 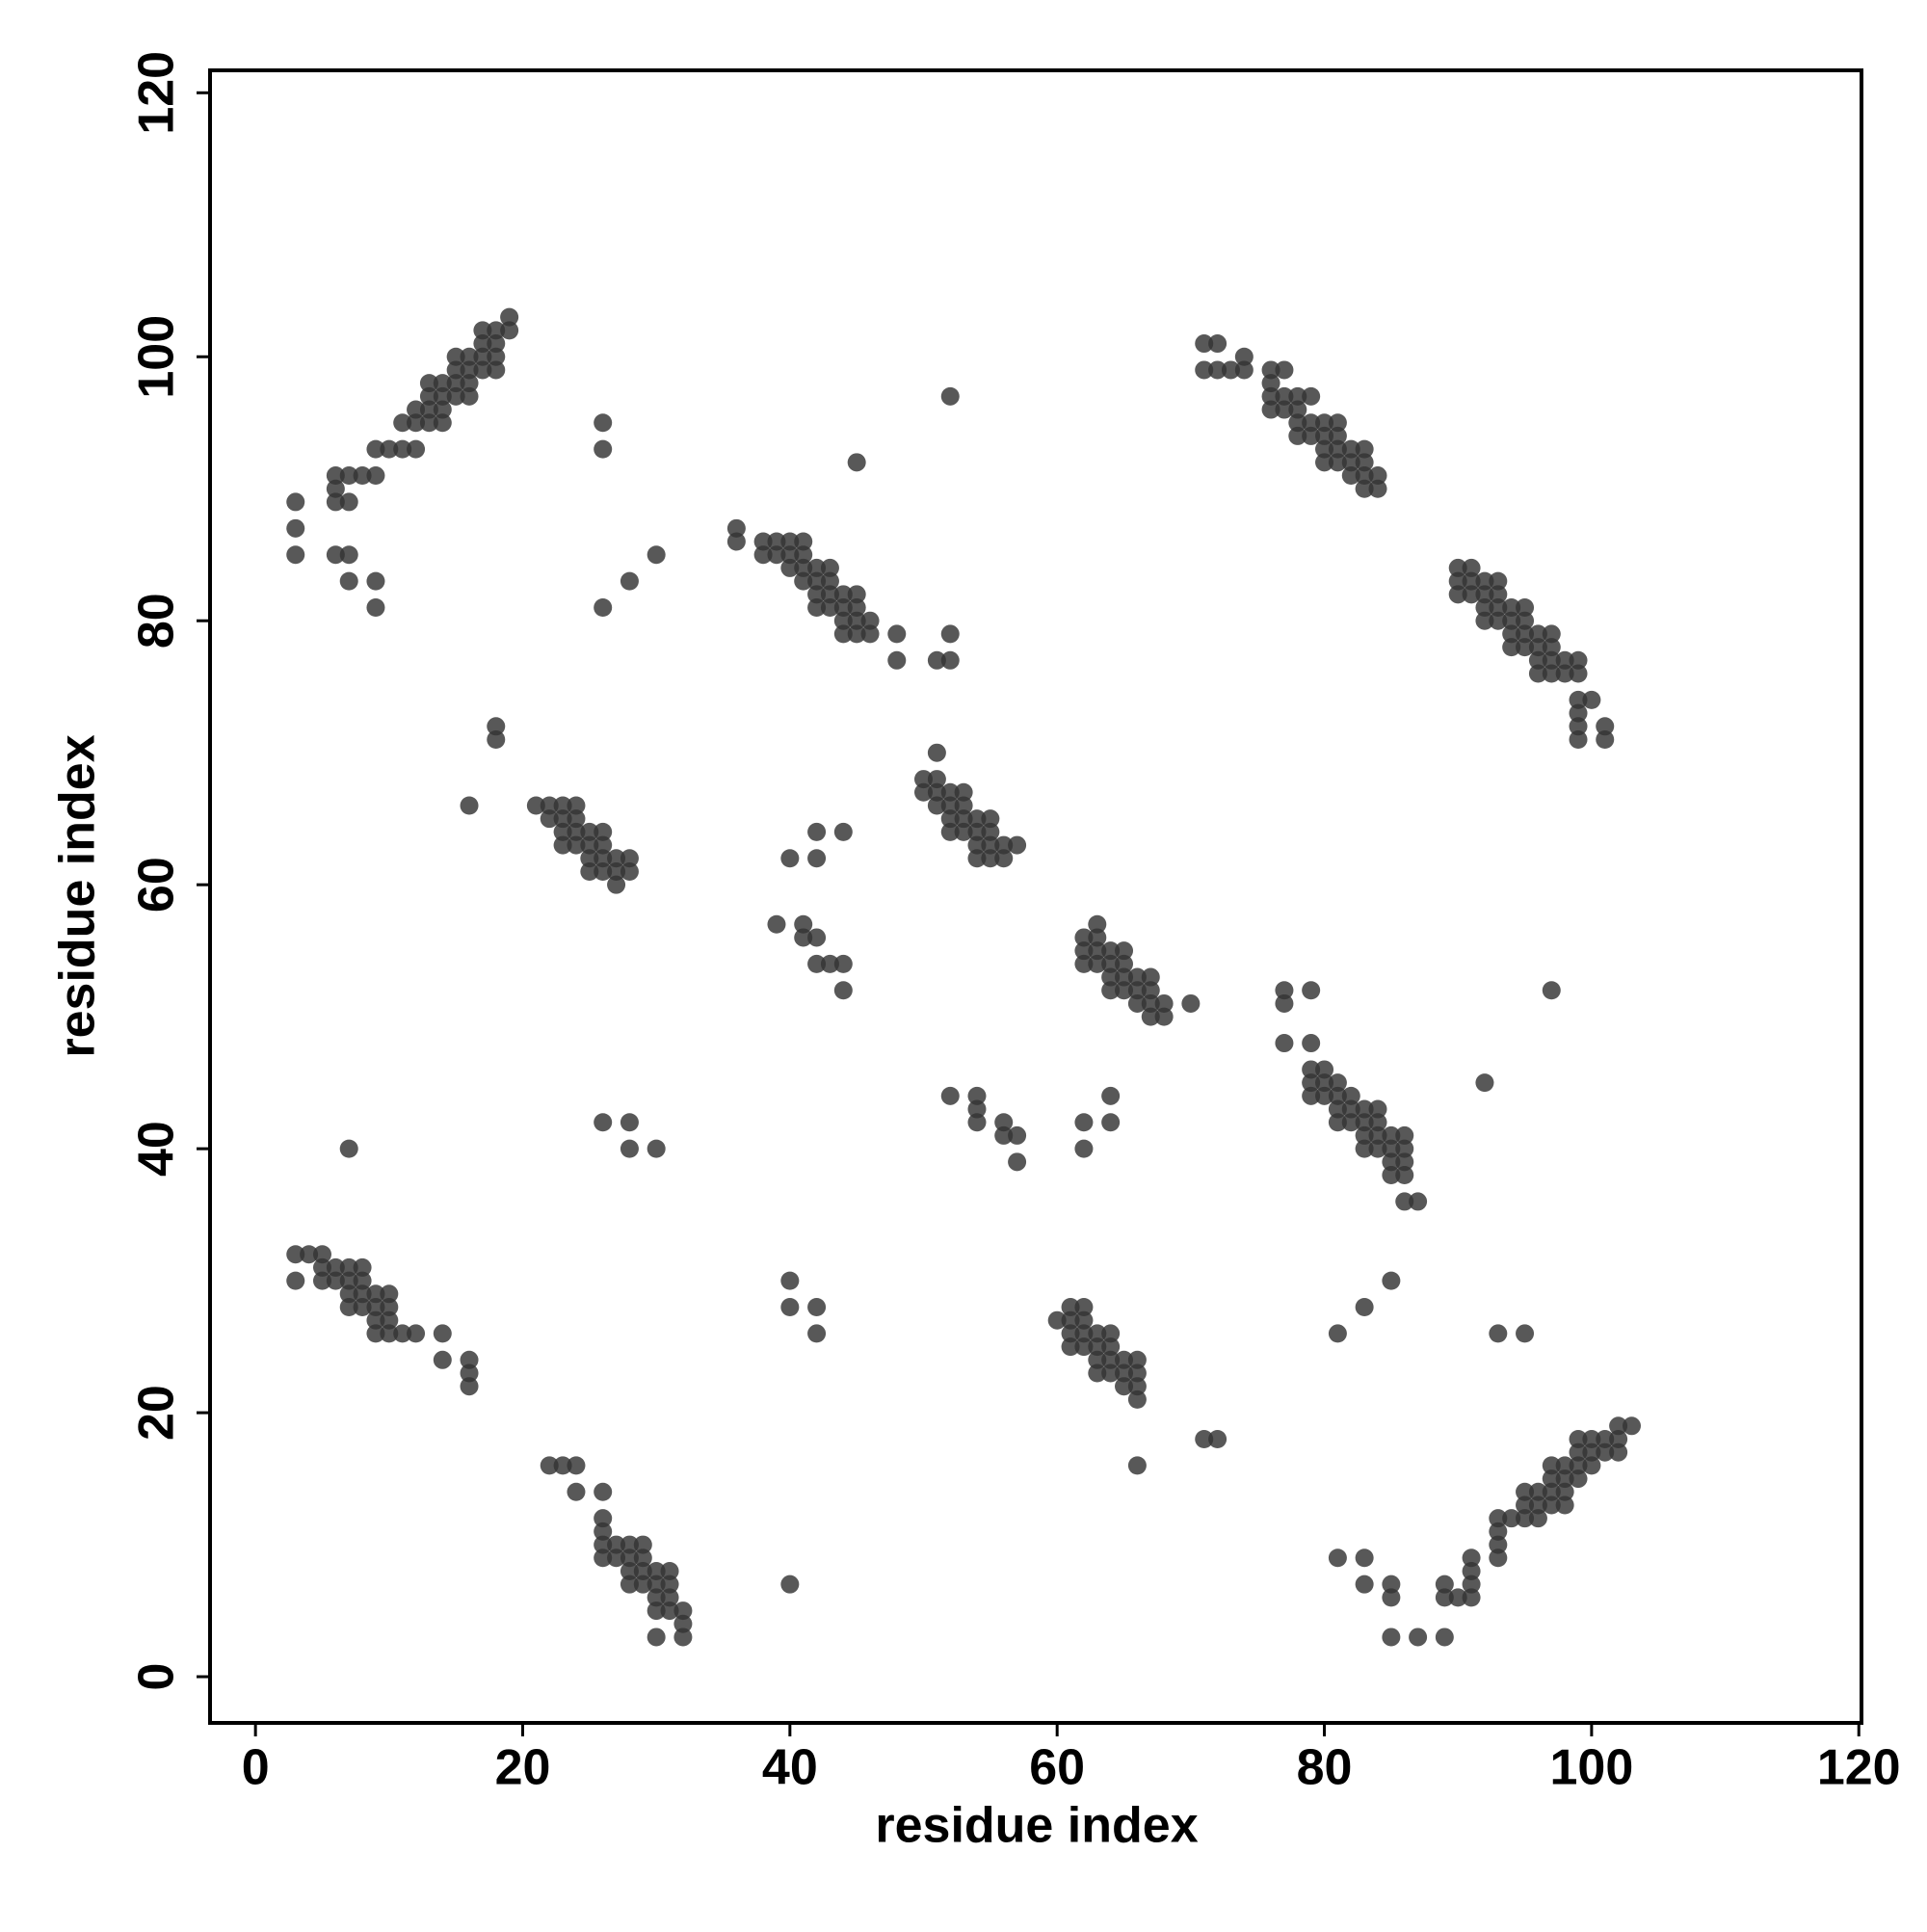 What do you see at coordinates (157, 885) in the screenshot?
I see `y-tick-label: 60` at bounding box center [157, 885].